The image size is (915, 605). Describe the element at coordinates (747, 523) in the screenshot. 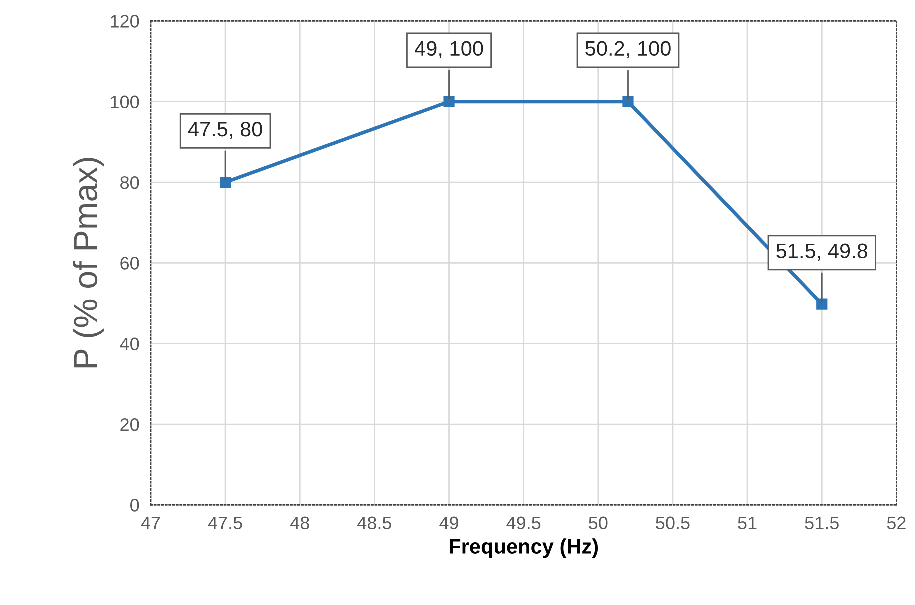

I see `x-tick-label: 51` at that location.